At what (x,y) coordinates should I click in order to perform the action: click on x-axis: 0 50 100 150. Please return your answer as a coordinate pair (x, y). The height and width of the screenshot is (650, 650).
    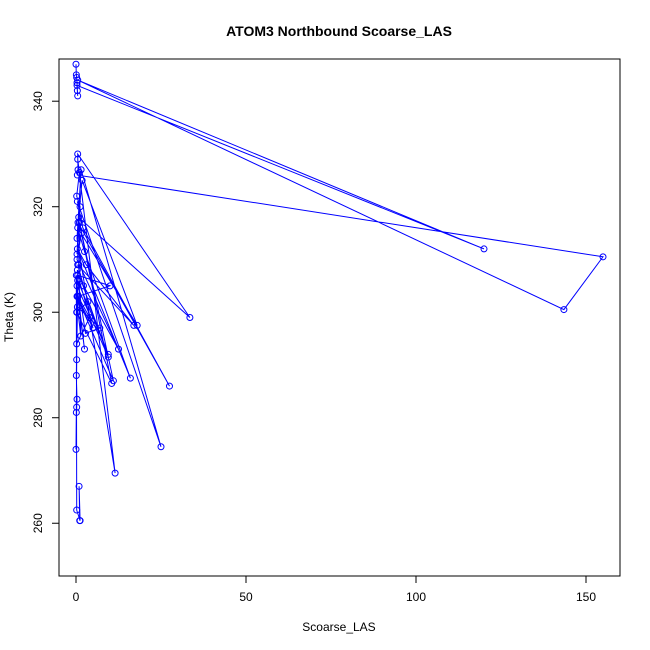
    Looking at the image, I should click on (334, 589).